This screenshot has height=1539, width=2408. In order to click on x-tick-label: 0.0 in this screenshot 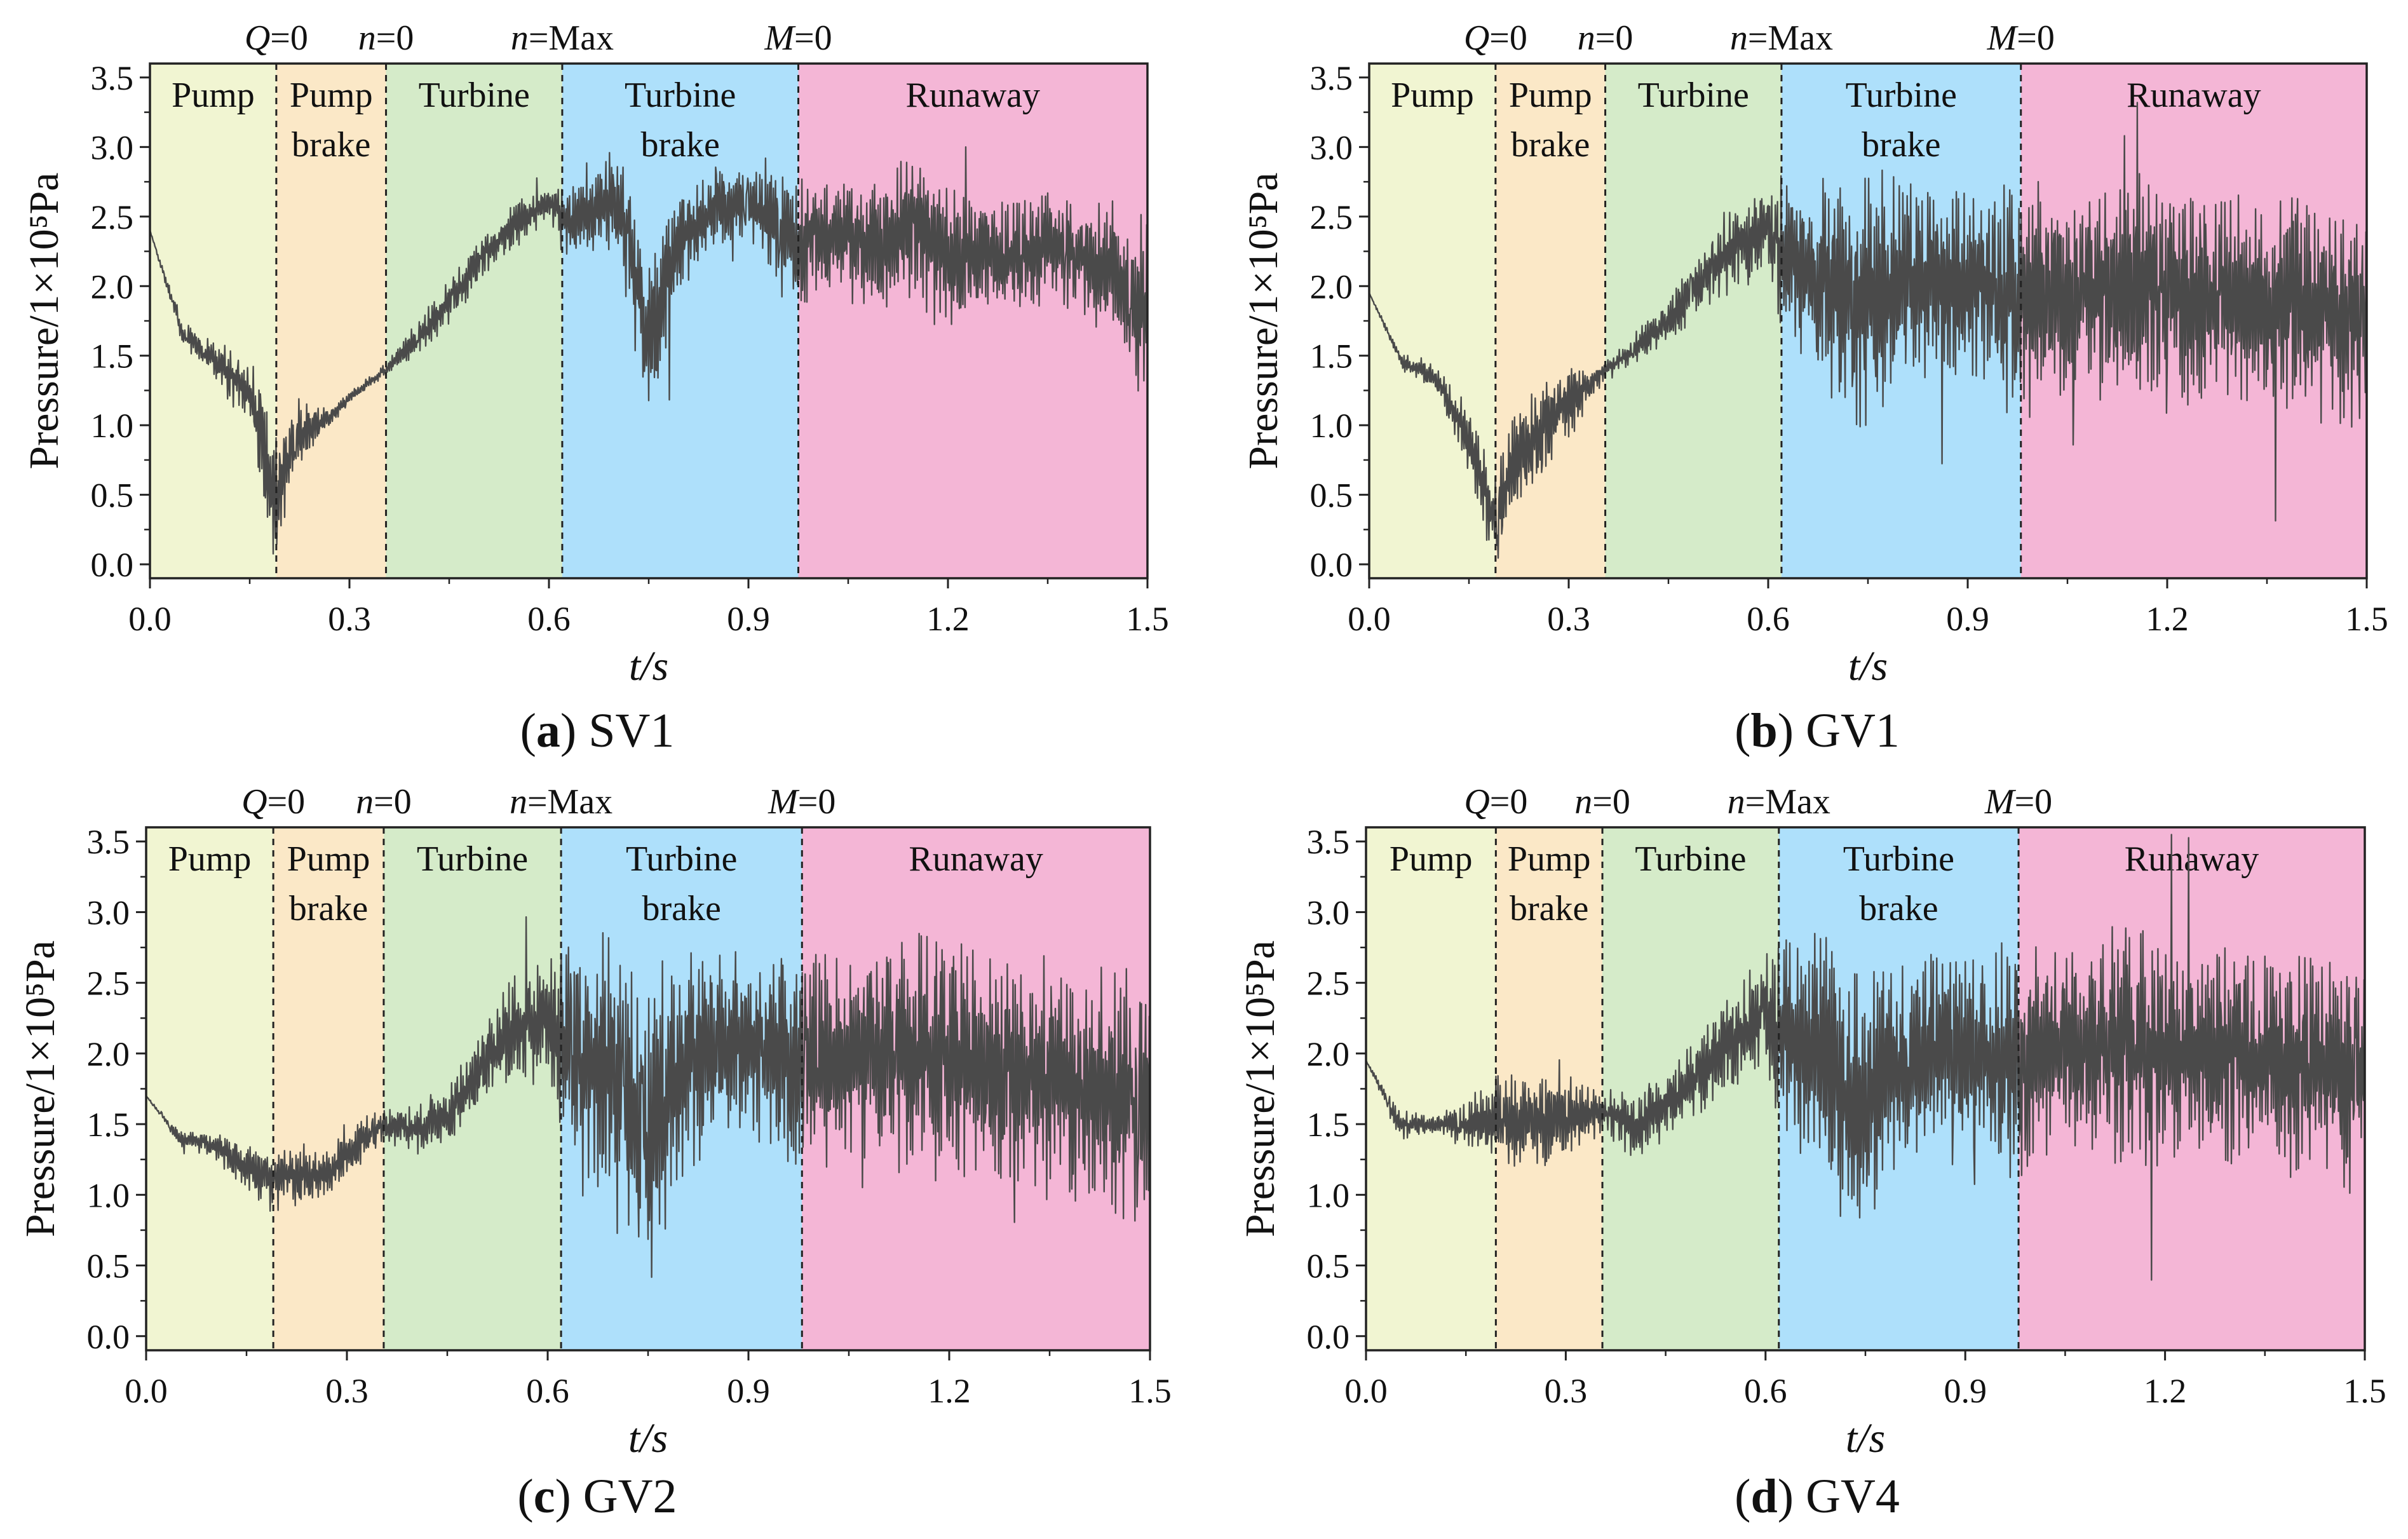, I will do `click(146, 1391)`.